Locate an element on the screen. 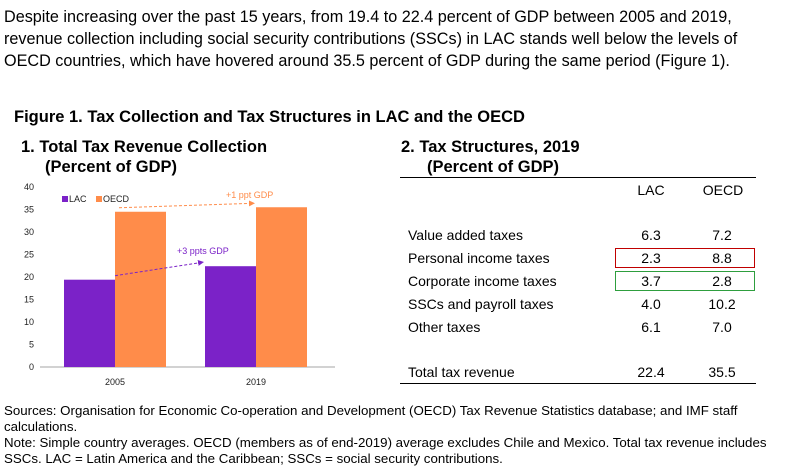 The image size is (788, 469). row-oecd-total: 35.5 is located at coordinates (722, 372).